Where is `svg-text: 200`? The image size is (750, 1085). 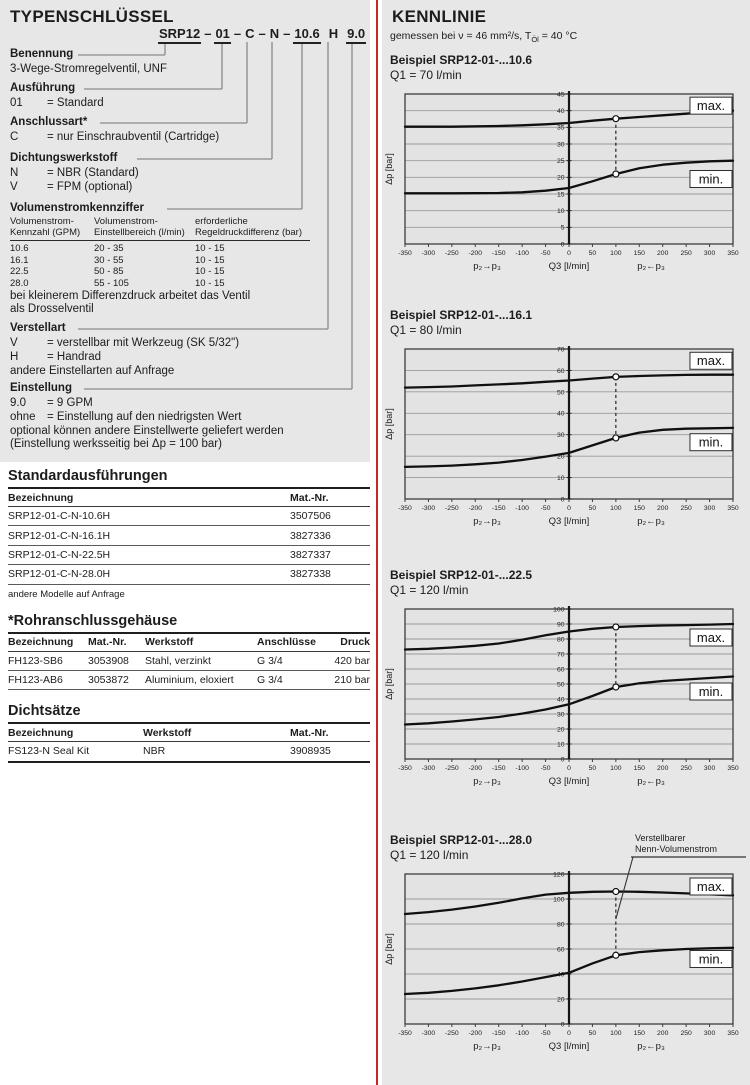 svg-text: 200 is located at coordinates (663, 253).